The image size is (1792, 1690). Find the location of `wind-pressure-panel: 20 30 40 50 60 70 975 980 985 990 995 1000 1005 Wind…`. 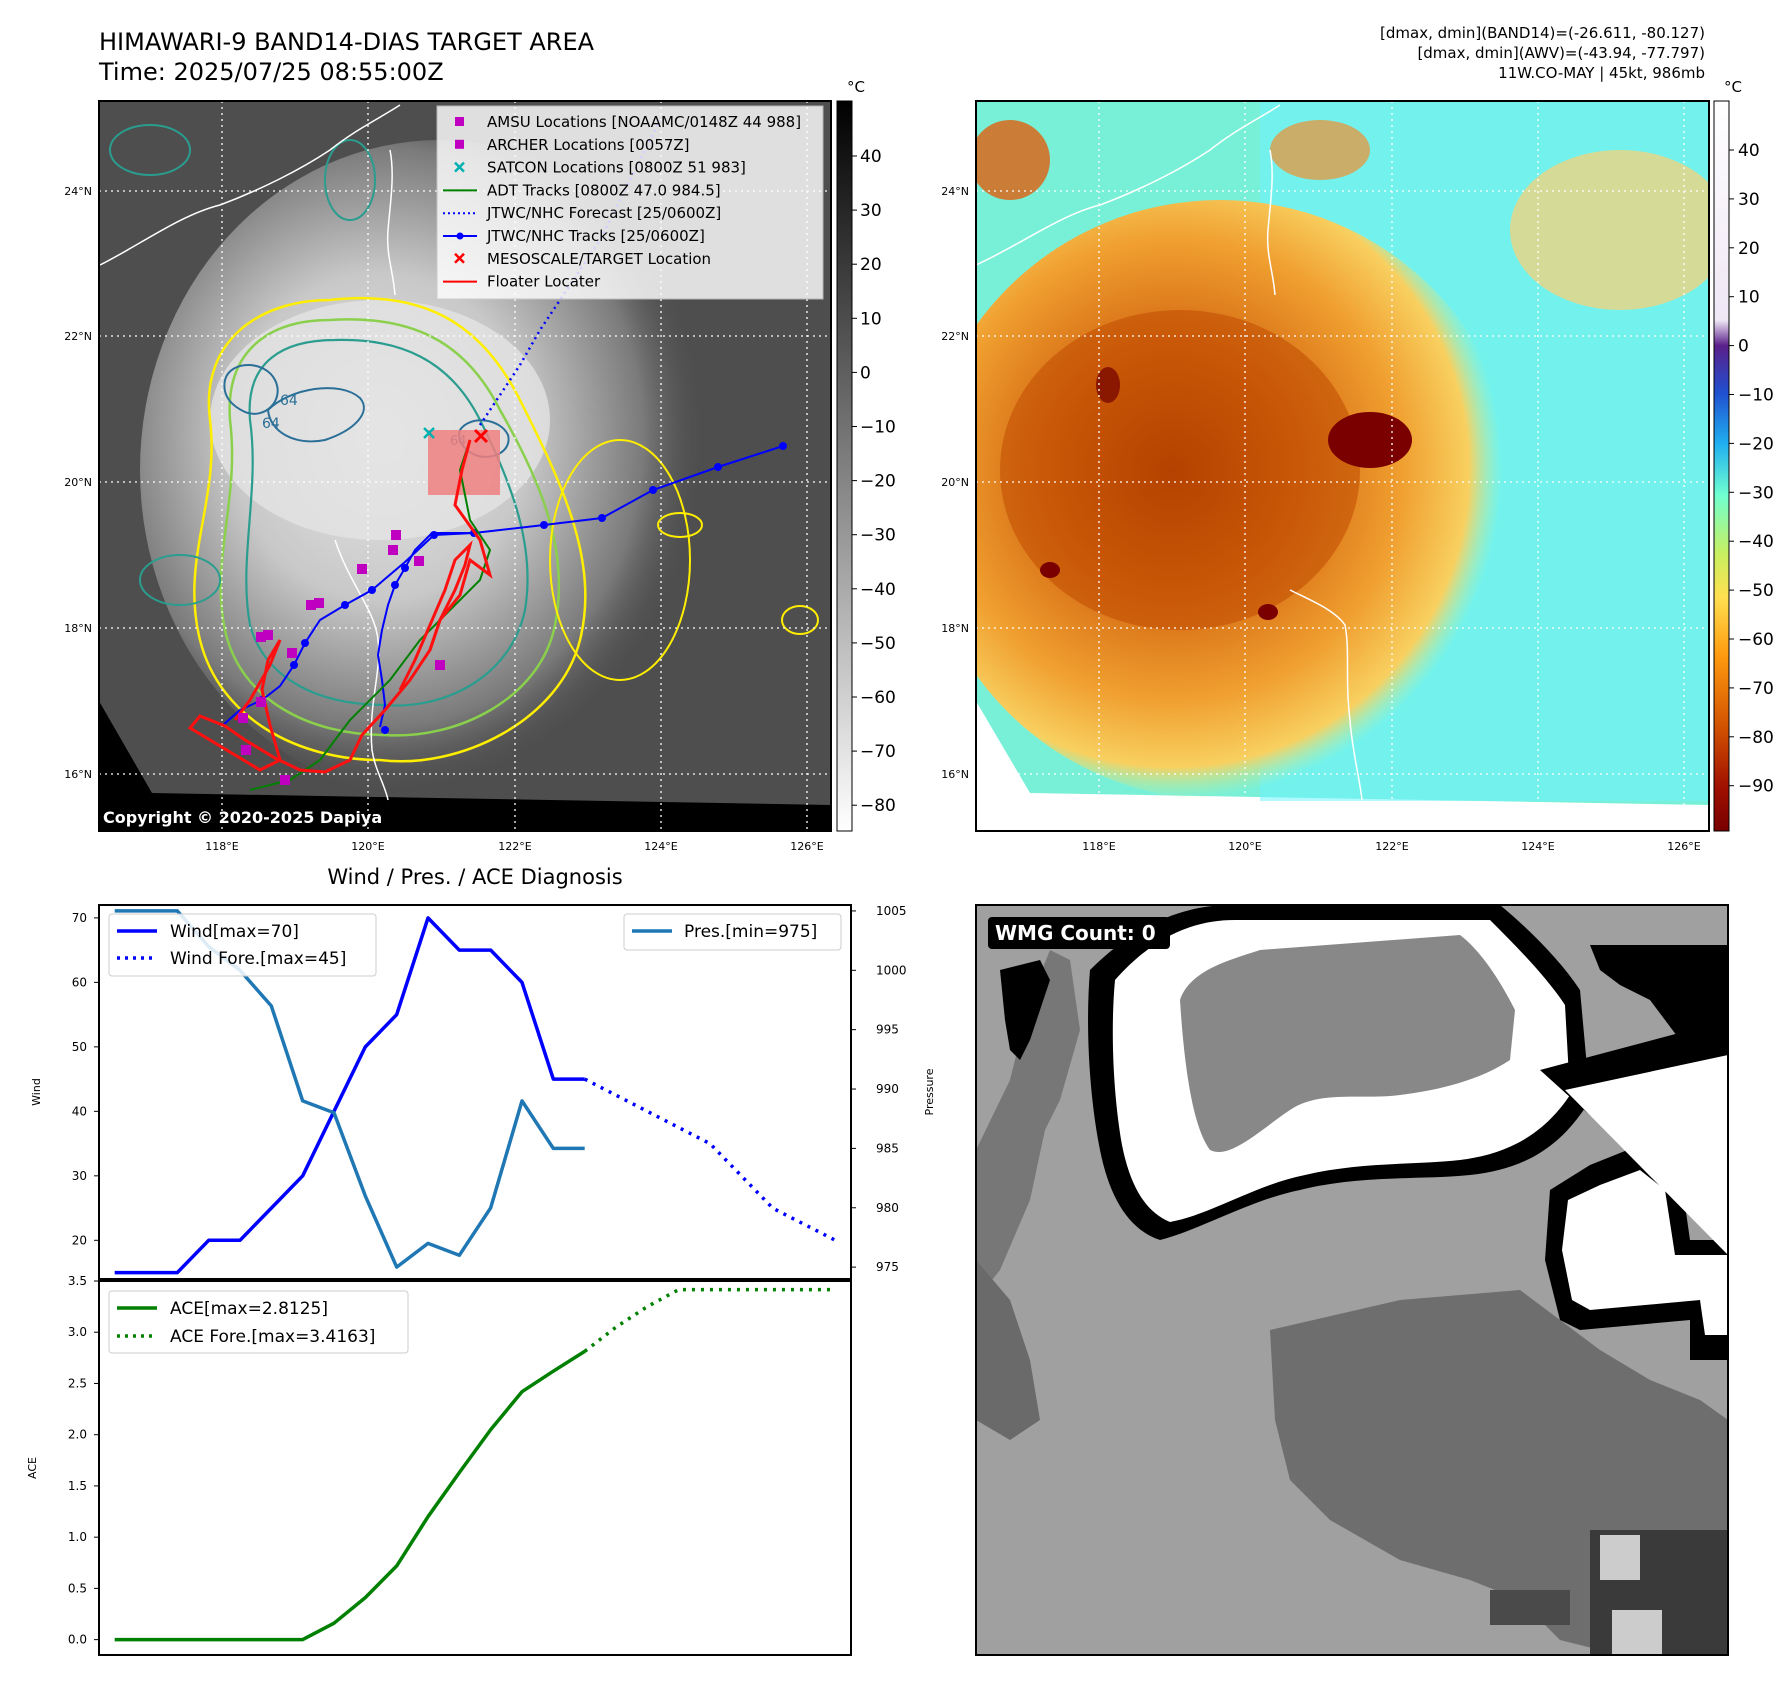

wind-pressure-panel: 20 30 40 50 60 70 975 980 985 990 995 1000 1005 Wind… is located at coordinates (483, 1092).